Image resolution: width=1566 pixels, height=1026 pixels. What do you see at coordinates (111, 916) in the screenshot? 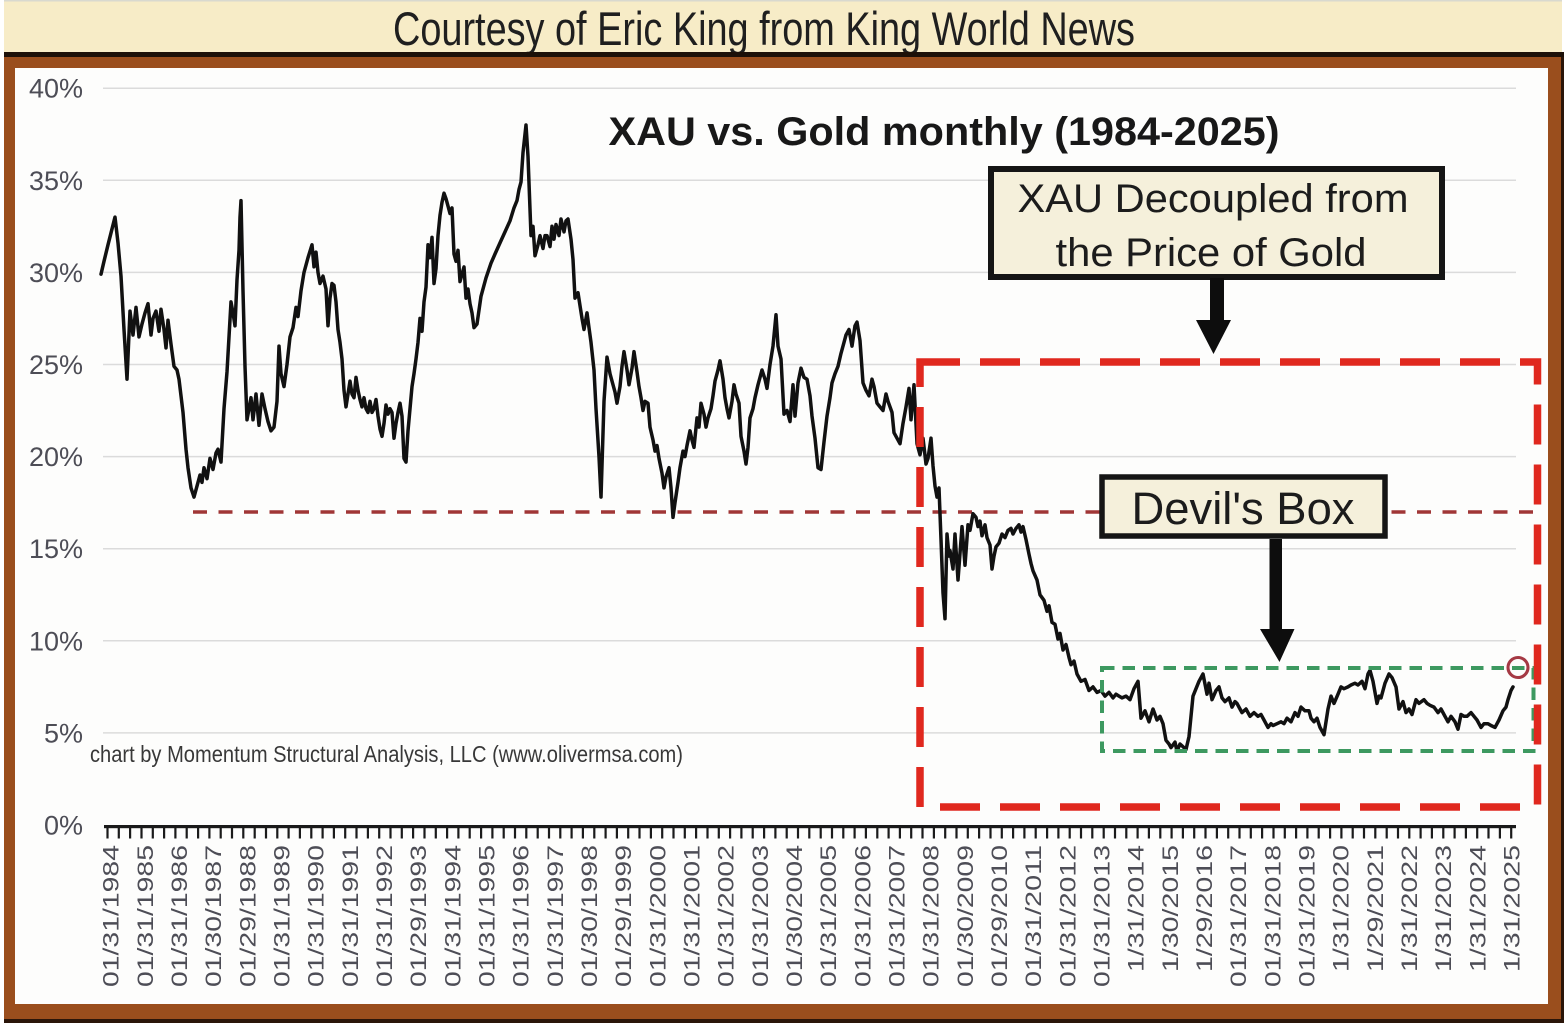
I see `svg-text: 01/31/1984` at bounding box center [111, 916].